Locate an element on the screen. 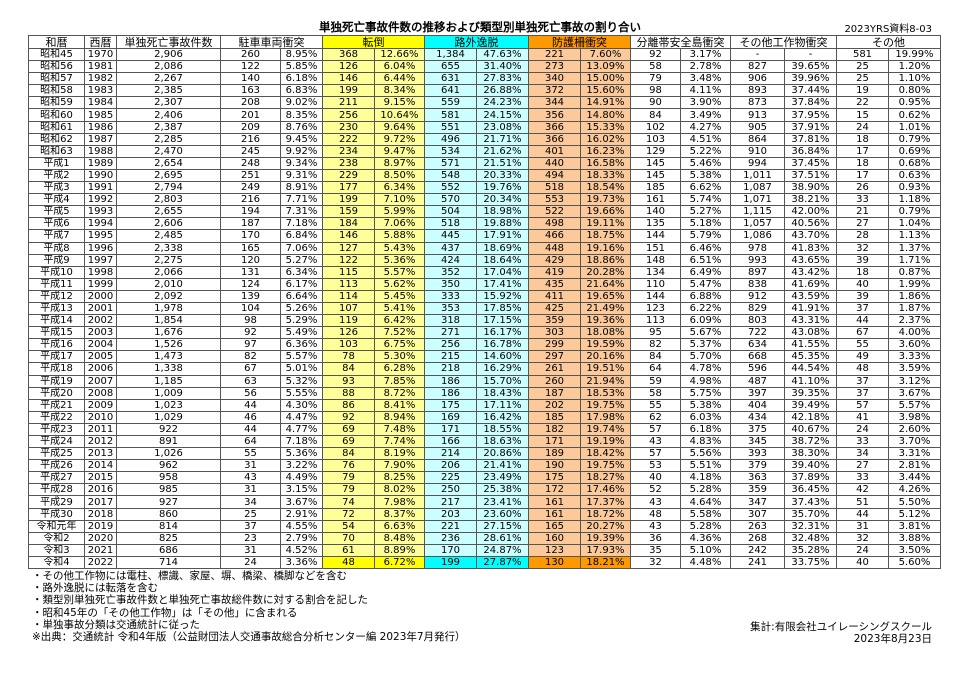 This screenshot has width=960, height=677. cell-tentou-pct: 5.43% is located at coordinates (399, 248).